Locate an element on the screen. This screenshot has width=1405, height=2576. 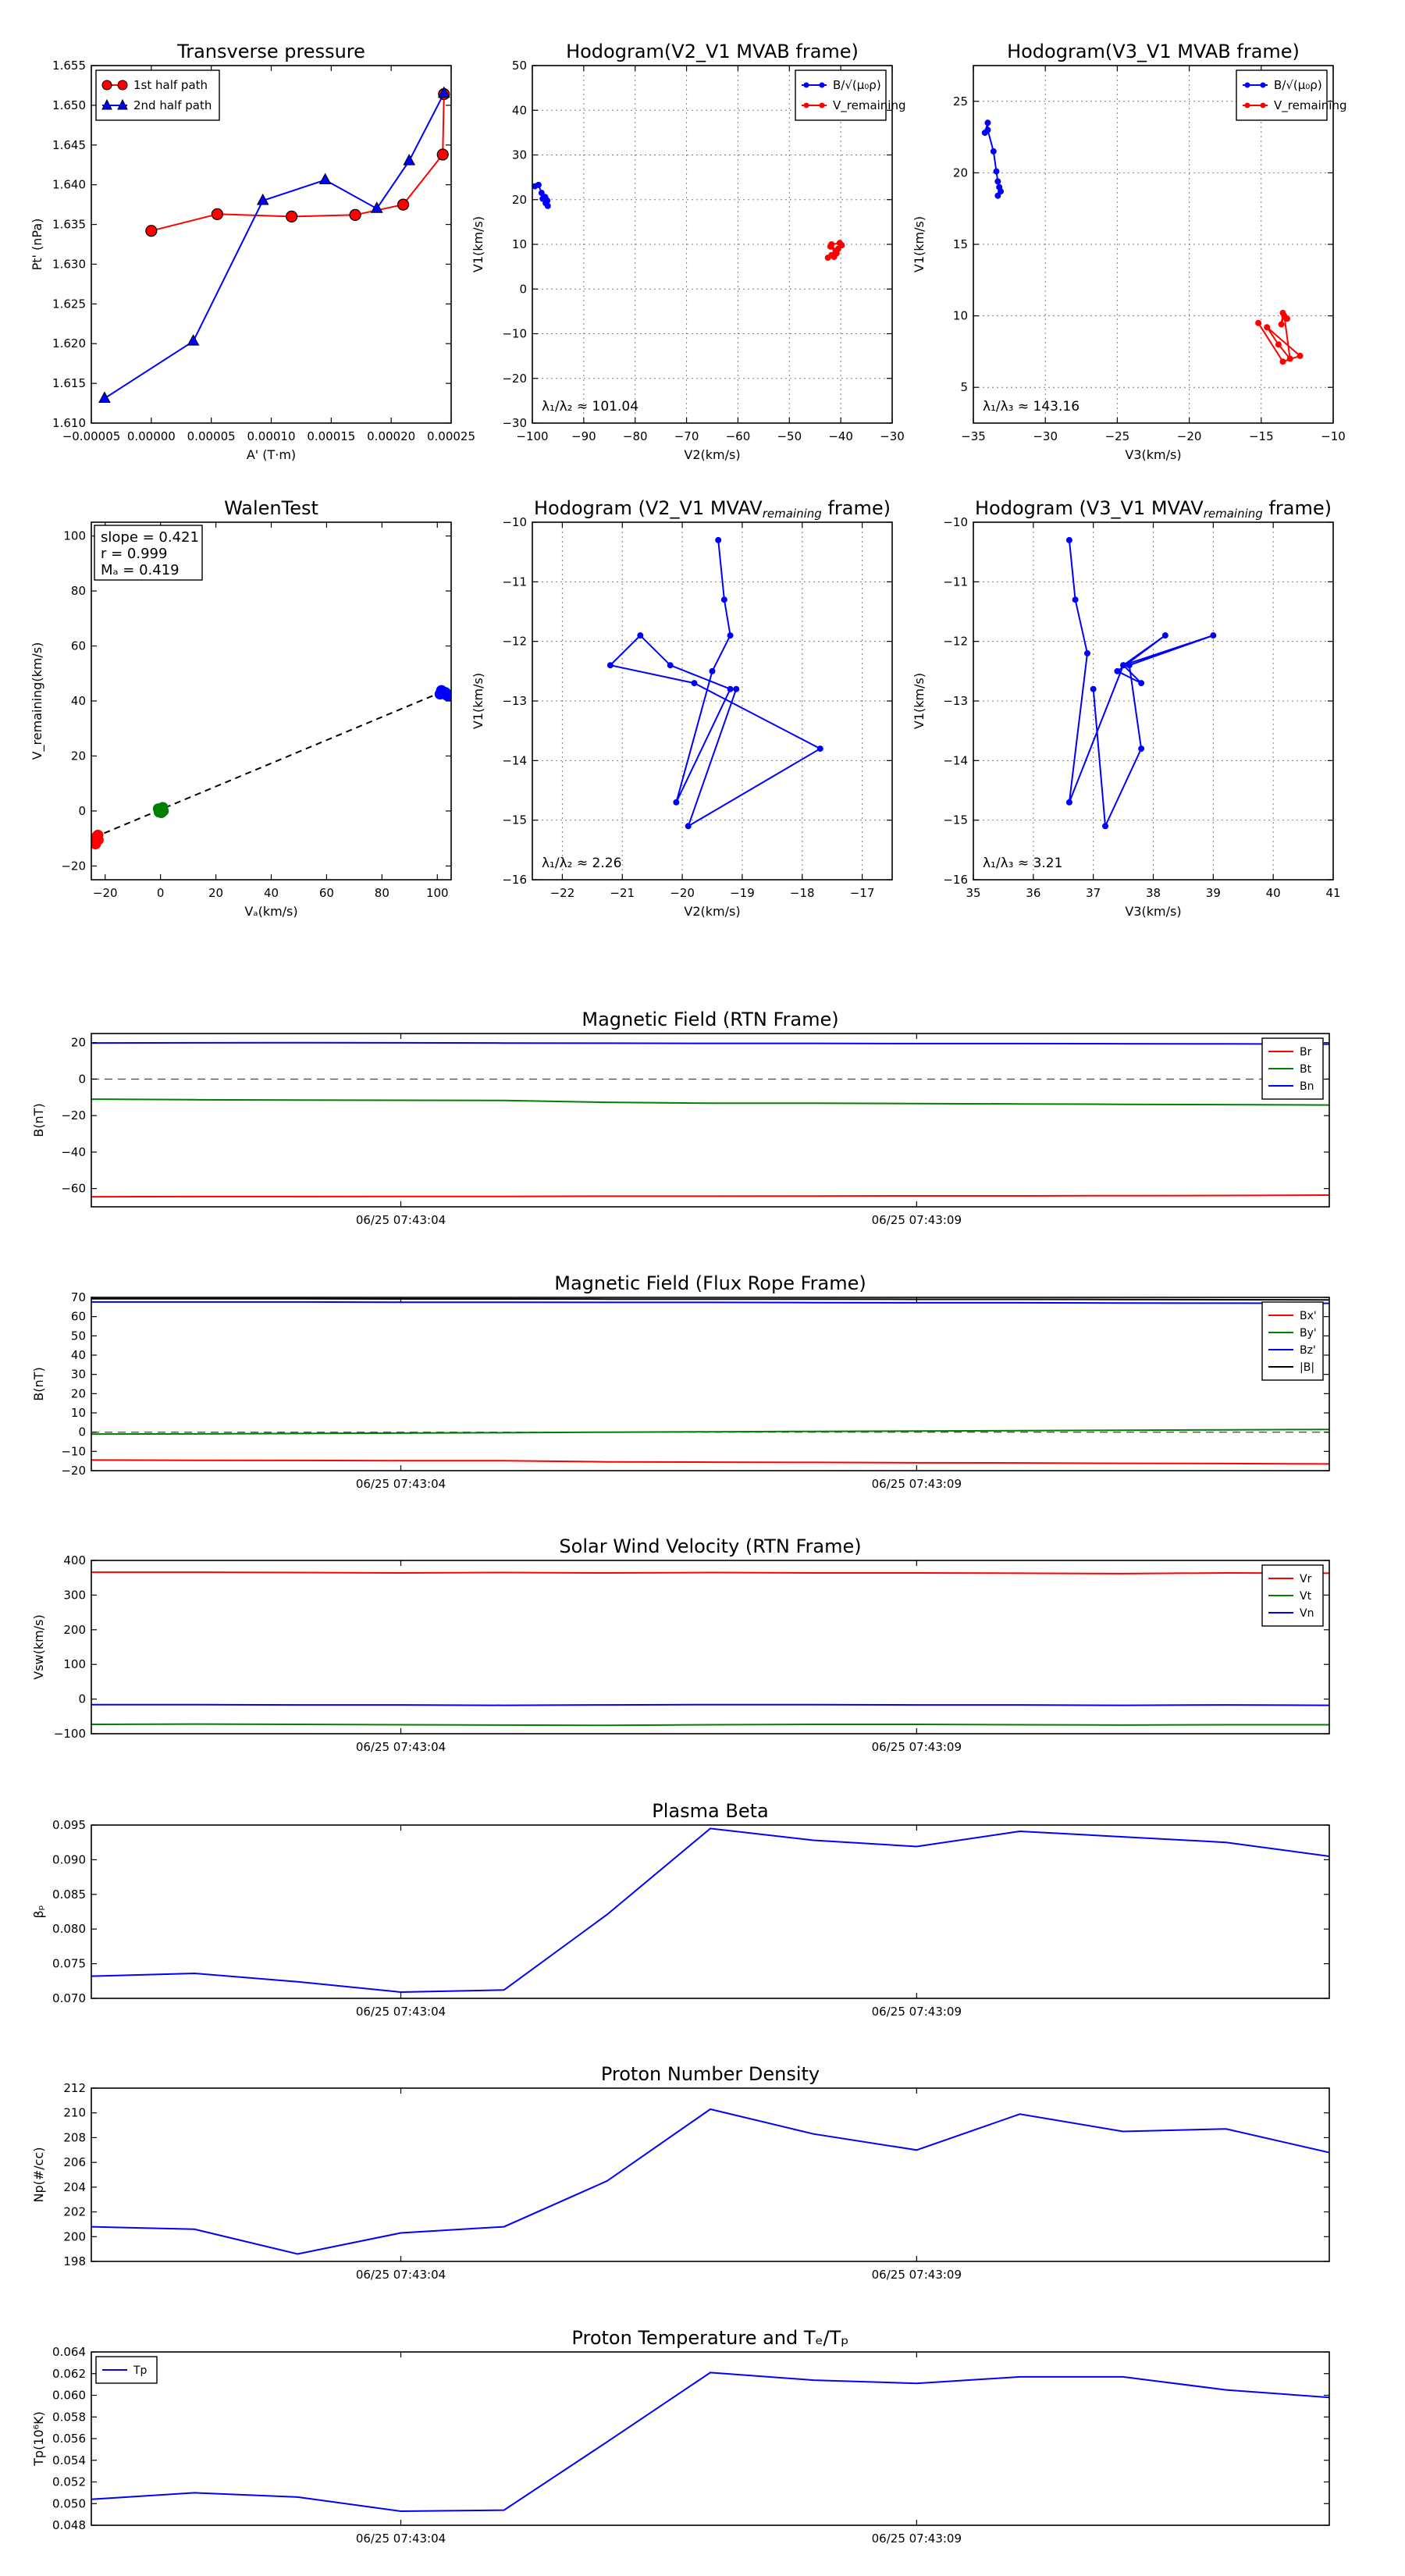
y-tick-label: 0.048 is located at coordinates (69, 2525).